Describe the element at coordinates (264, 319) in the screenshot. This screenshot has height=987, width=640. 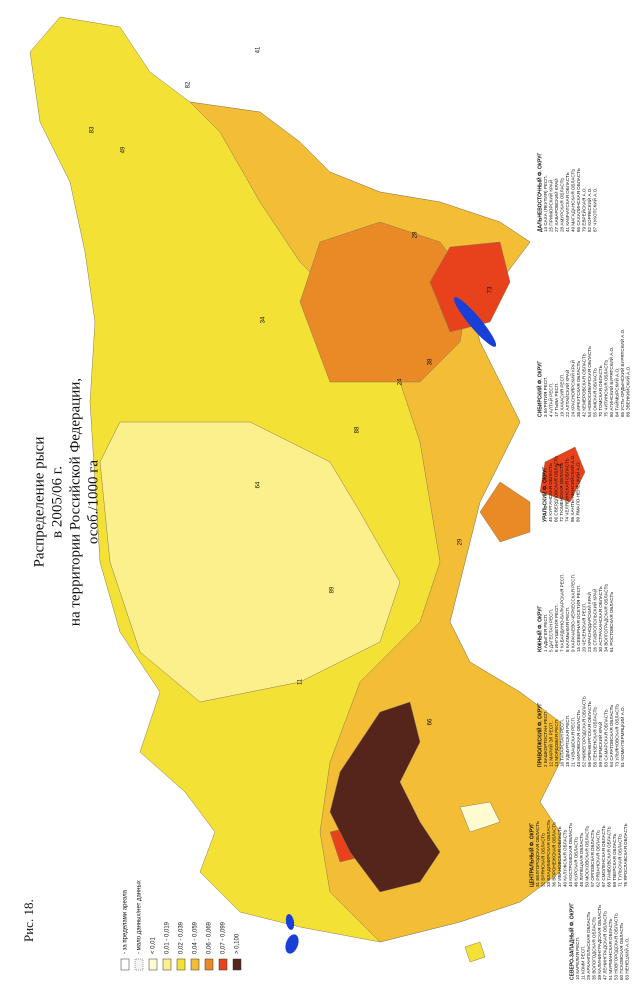
I see `region-label: 34` at that location.